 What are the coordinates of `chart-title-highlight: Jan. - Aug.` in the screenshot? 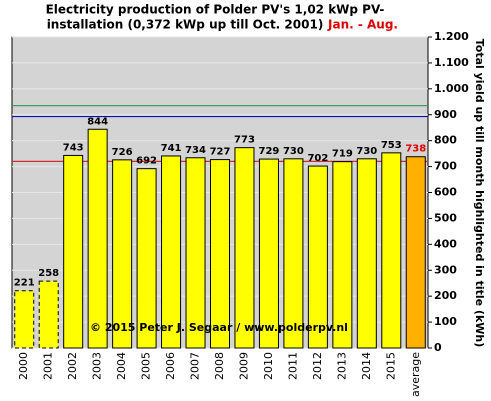 It's located at (362, 25).